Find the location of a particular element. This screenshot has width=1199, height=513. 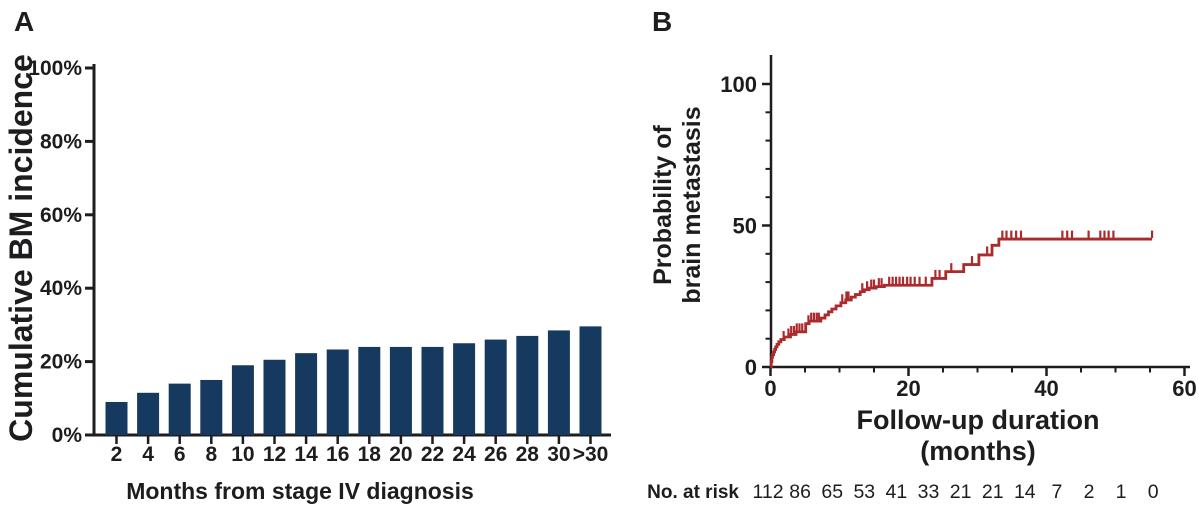

y-tick-label: 40% is located at coordinates (61, 288).